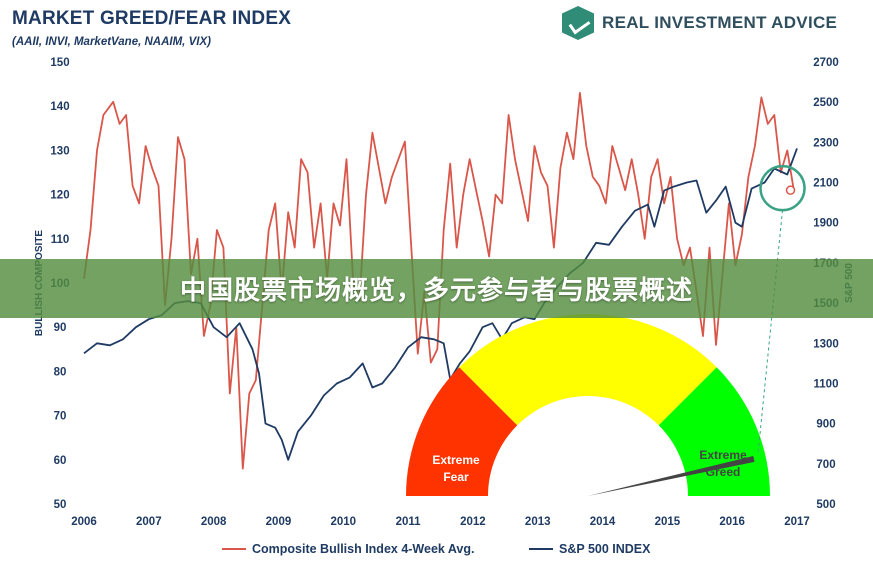 The image size is (873, 577). I want to click on right-tick-label: 700, so click(825, 465).